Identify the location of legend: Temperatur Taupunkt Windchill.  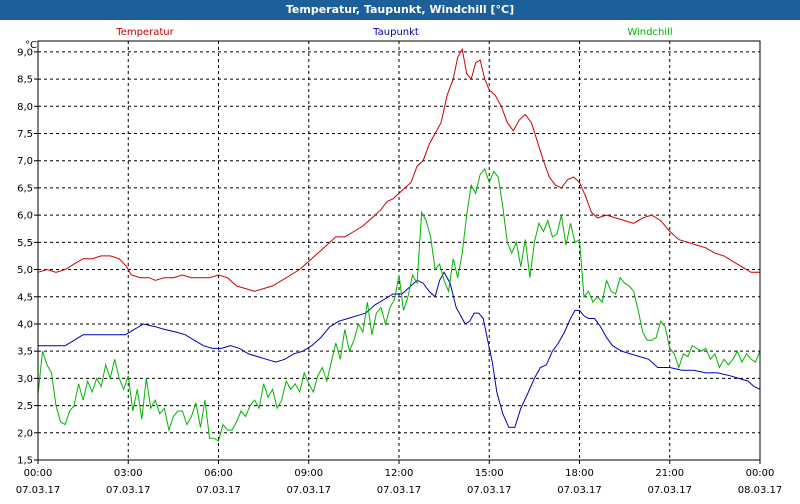
(393, 32).